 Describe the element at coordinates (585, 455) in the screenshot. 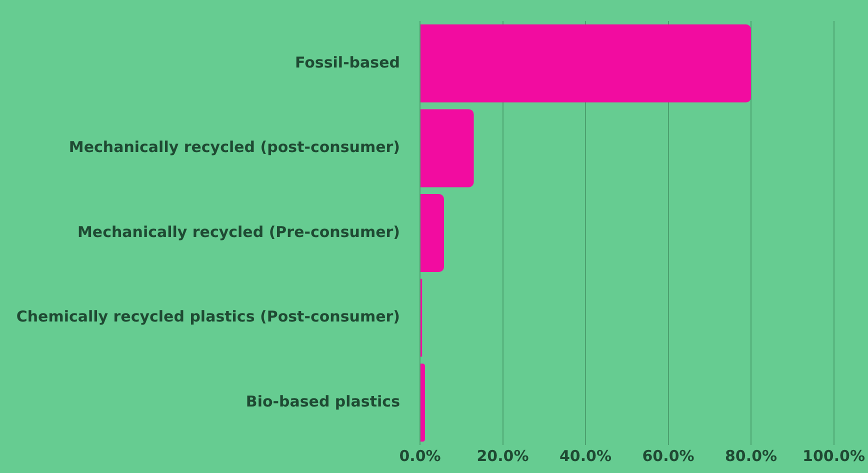

I see `x-tick-label: 40.0%` at that location.